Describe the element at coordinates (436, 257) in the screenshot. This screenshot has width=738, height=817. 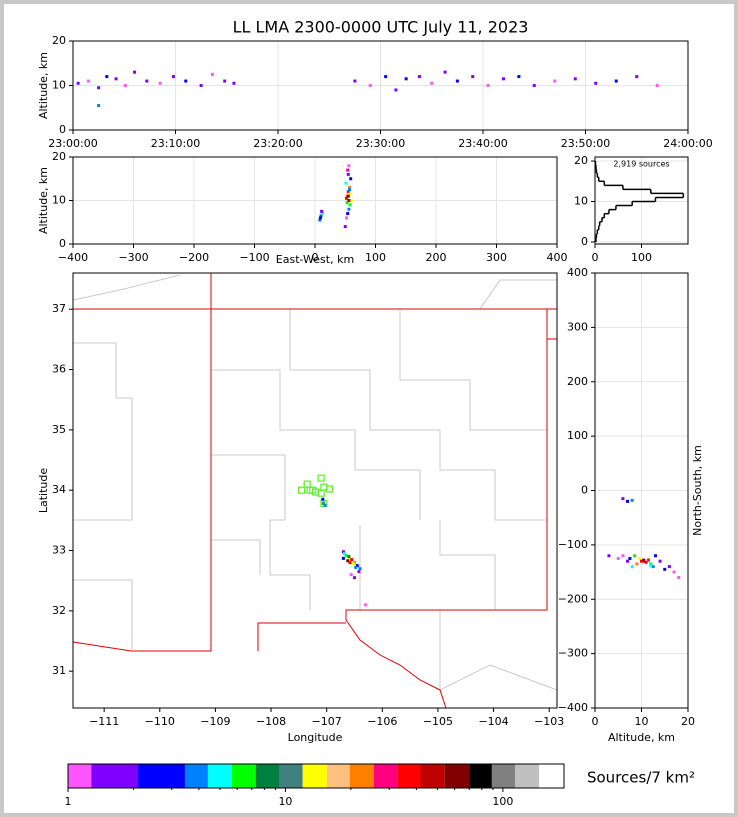
I see `x-tick-label: 200` at that location.